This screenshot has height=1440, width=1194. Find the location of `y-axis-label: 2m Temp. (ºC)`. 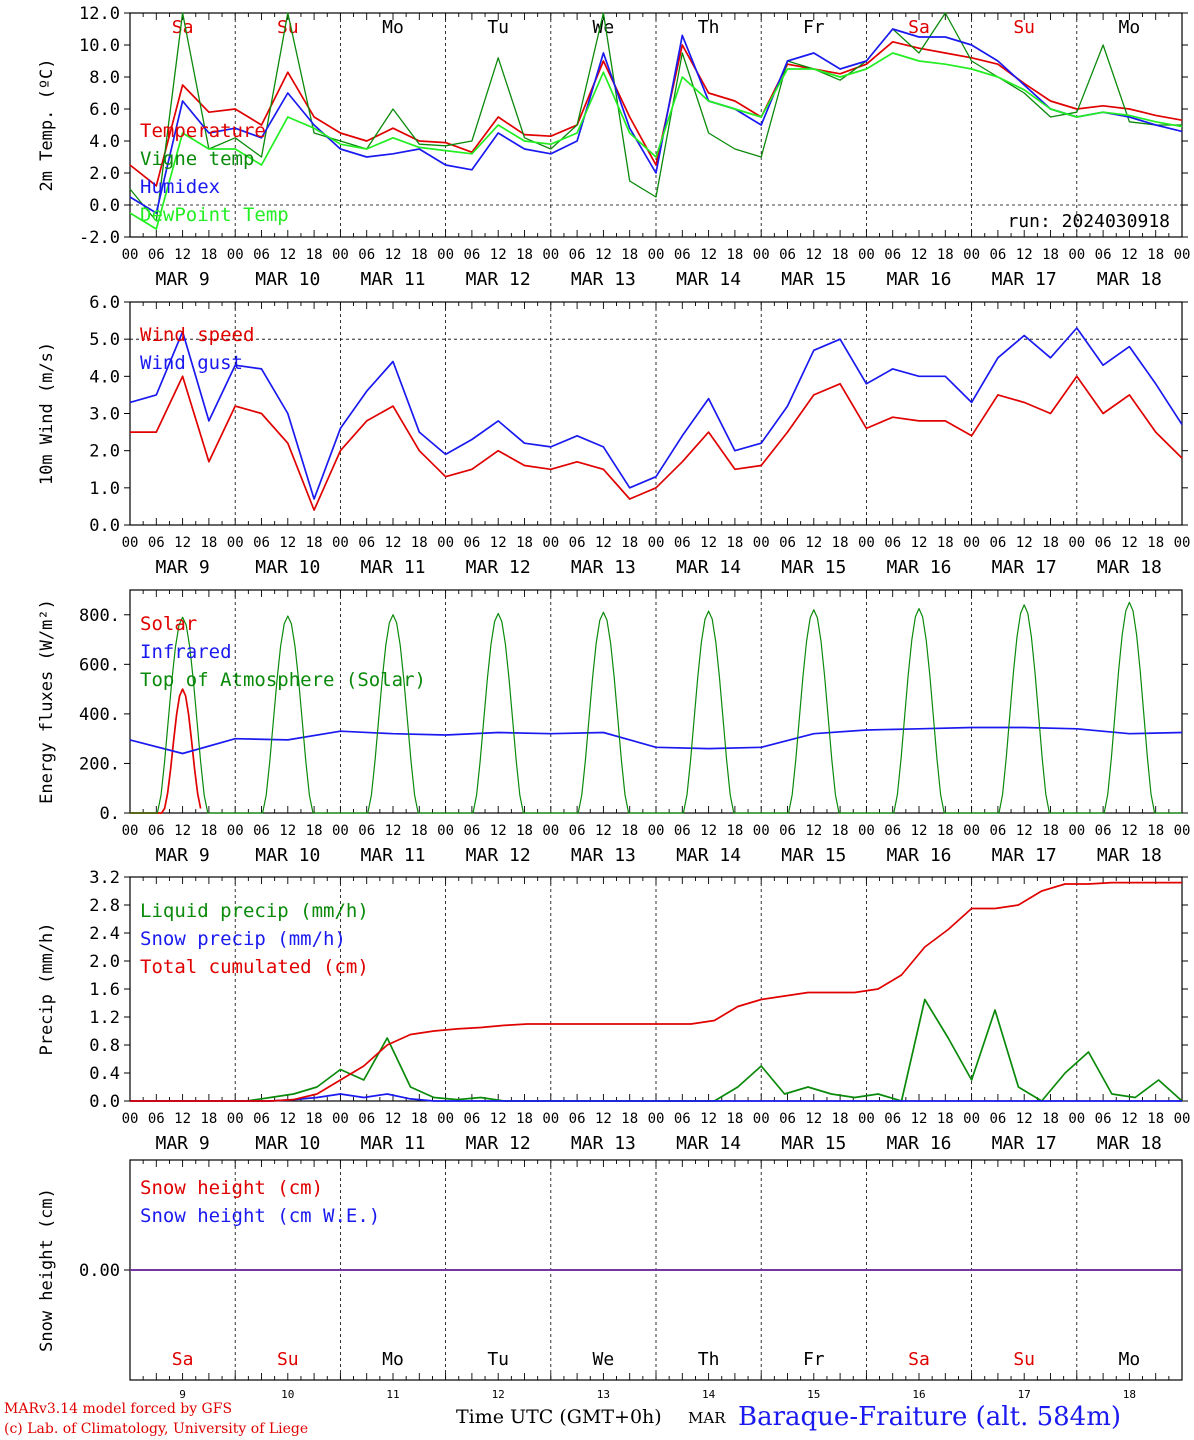

y-axis-label: 2m Temp. (ºC) is located at coordinates (47, 124).